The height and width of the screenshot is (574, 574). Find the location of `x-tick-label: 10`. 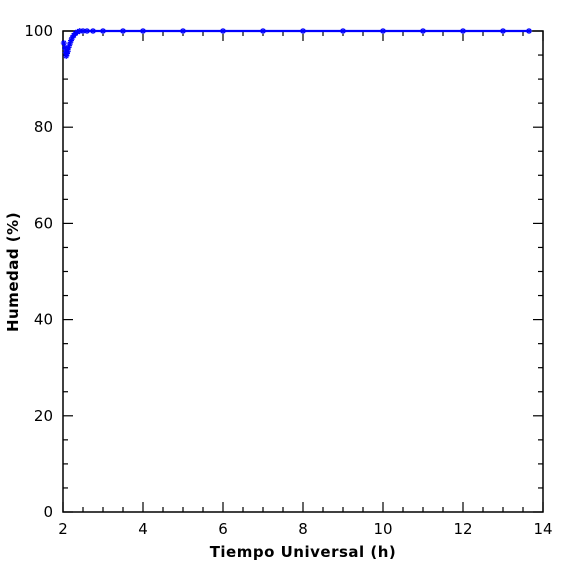

x-tick-label: 10 is located at coordinates (382, 529).